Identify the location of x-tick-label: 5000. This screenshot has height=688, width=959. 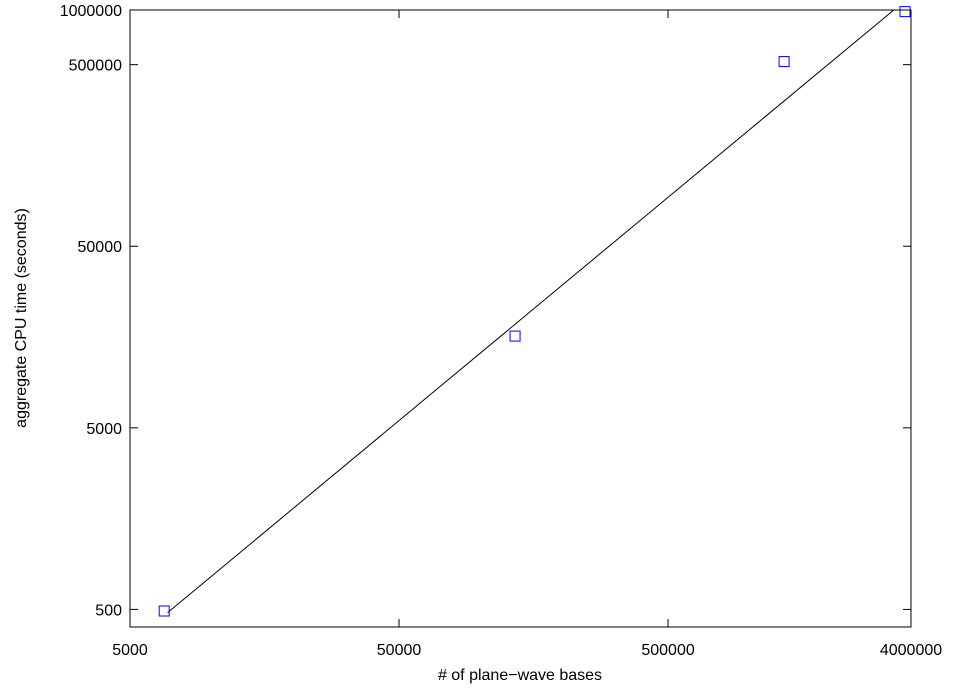
(130, 650).